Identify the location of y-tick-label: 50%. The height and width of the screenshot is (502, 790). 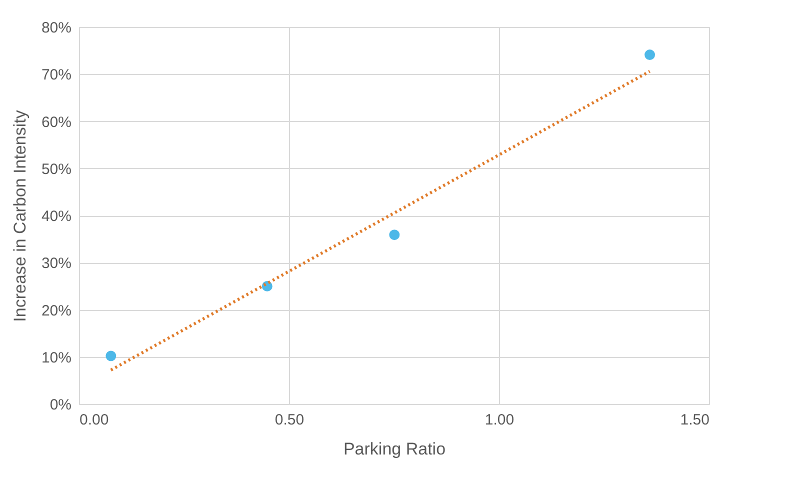
(56, 169).